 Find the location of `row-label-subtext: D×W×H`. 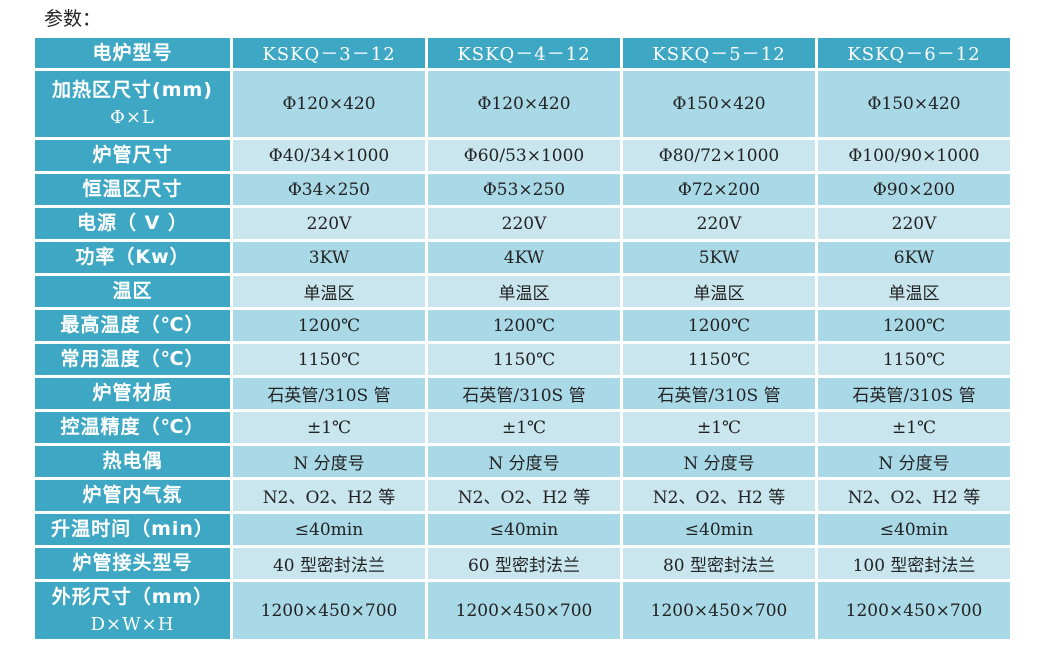

row-label-subtext: D×W×H is located at coordinates (132, 624).